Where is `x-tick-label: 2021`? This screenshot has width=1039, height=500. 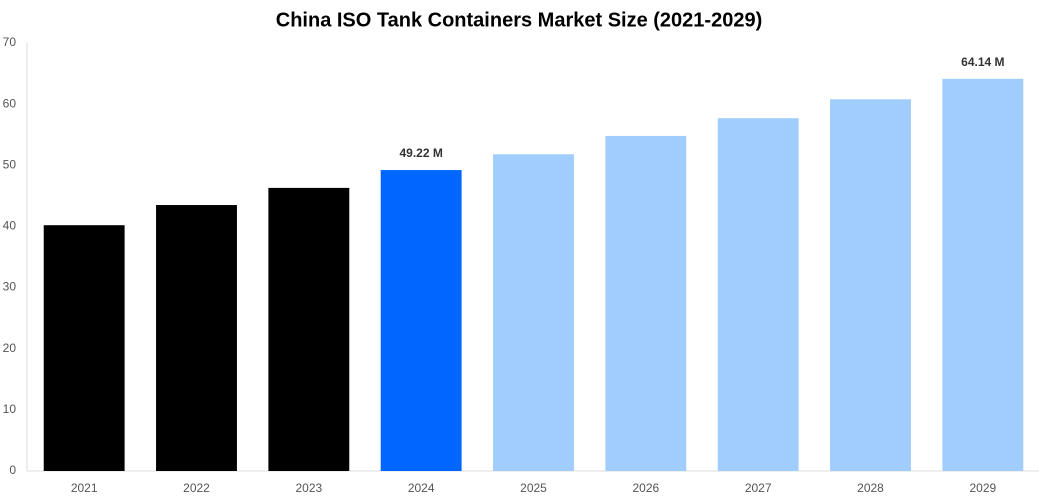 x-tick-label: 2021 is located at coordinates (84, 488).